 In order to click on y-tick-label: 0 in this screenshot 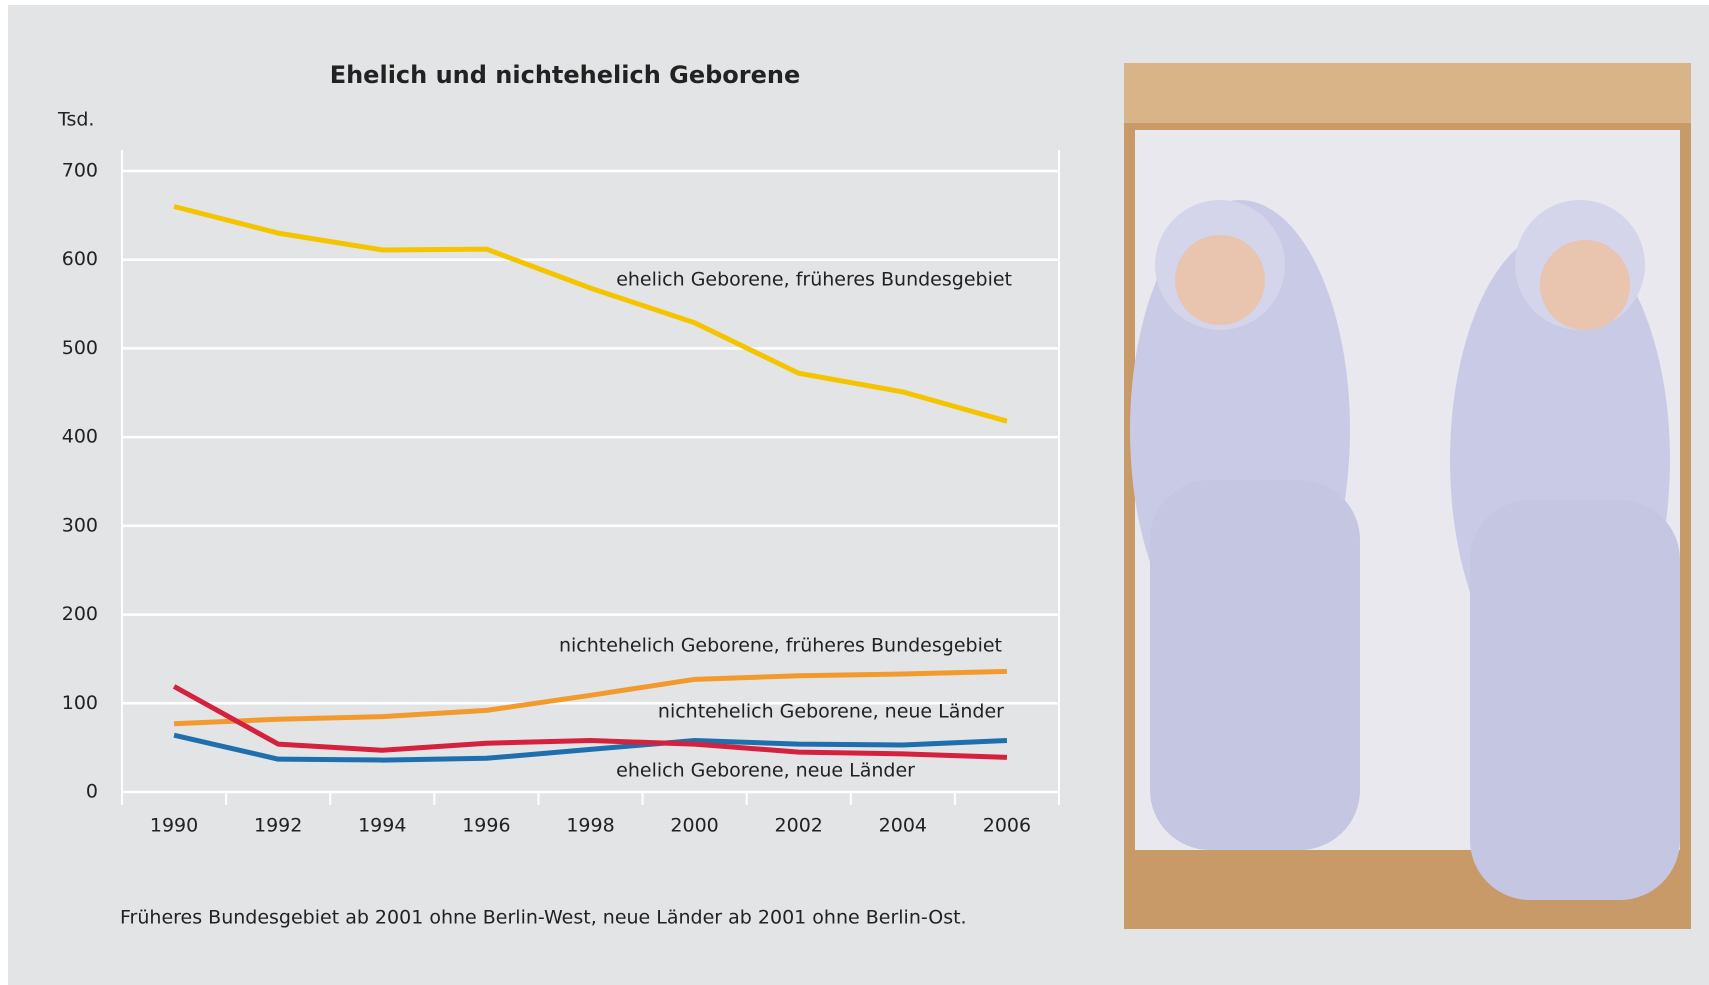, I will do `click(92, 792)`.